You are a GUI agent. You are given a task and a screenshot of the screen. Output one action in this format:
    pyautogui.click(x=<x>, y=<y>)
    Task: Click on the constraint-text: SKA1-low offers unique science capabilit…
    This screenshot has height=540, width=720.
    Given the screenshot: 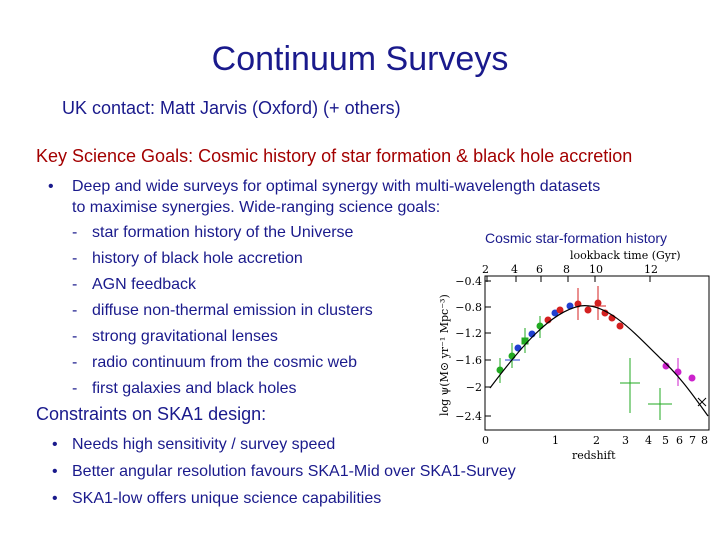 What is the action you would take?
    pyautogui.click(x=227, y=498)
    